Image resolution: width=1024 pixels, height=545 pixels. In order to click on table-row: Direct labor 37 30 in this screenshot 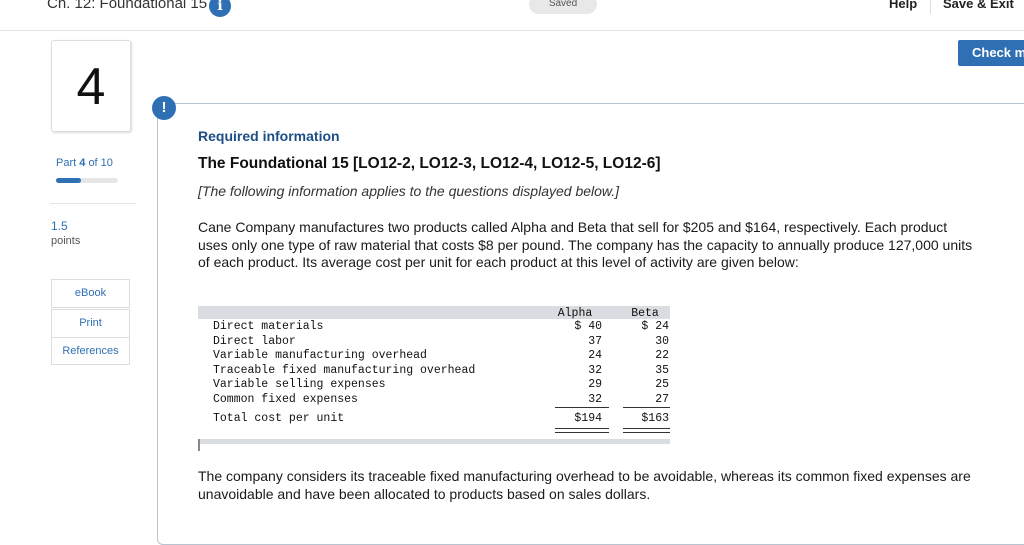, I will do `click(441, 342)`.